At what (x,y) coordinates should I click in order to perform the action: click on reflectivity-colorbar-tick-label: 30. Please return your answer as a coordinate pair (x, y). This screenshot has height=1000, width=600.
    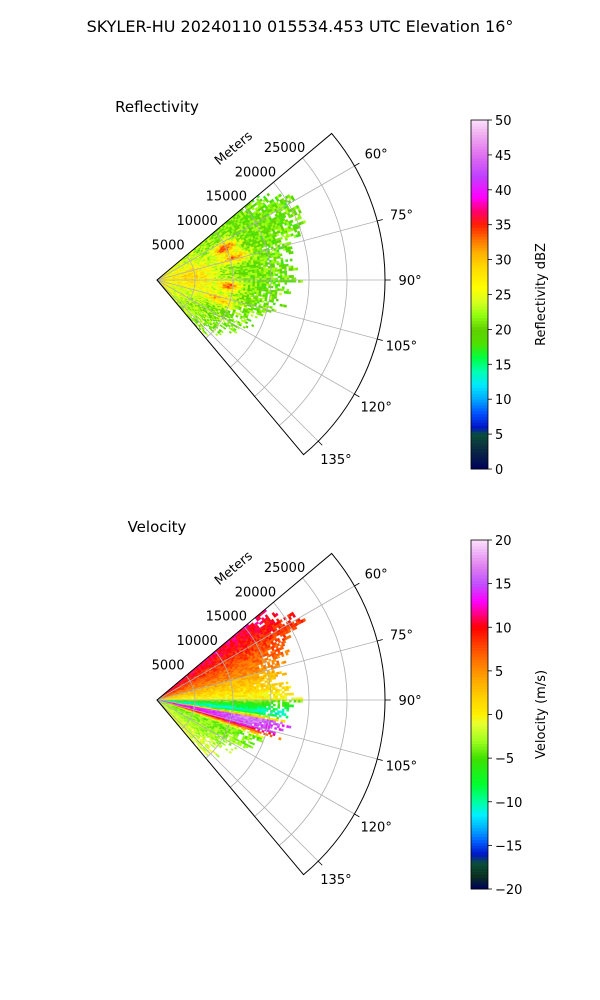
    Looking at the image, I should click on (503, 261).